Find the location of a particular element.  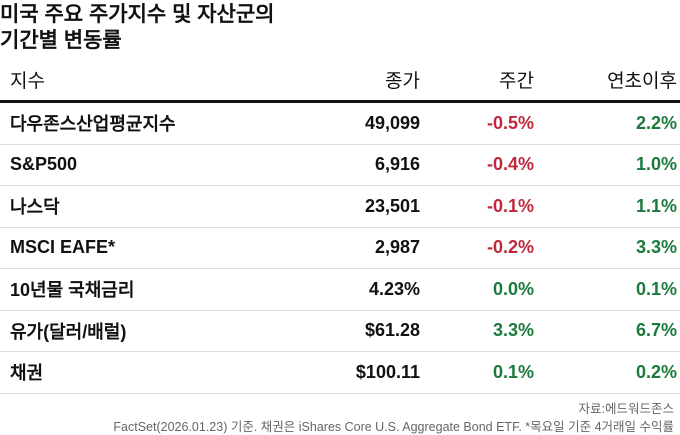

table-cell: S&P500 is located at coordinates (44, 164).